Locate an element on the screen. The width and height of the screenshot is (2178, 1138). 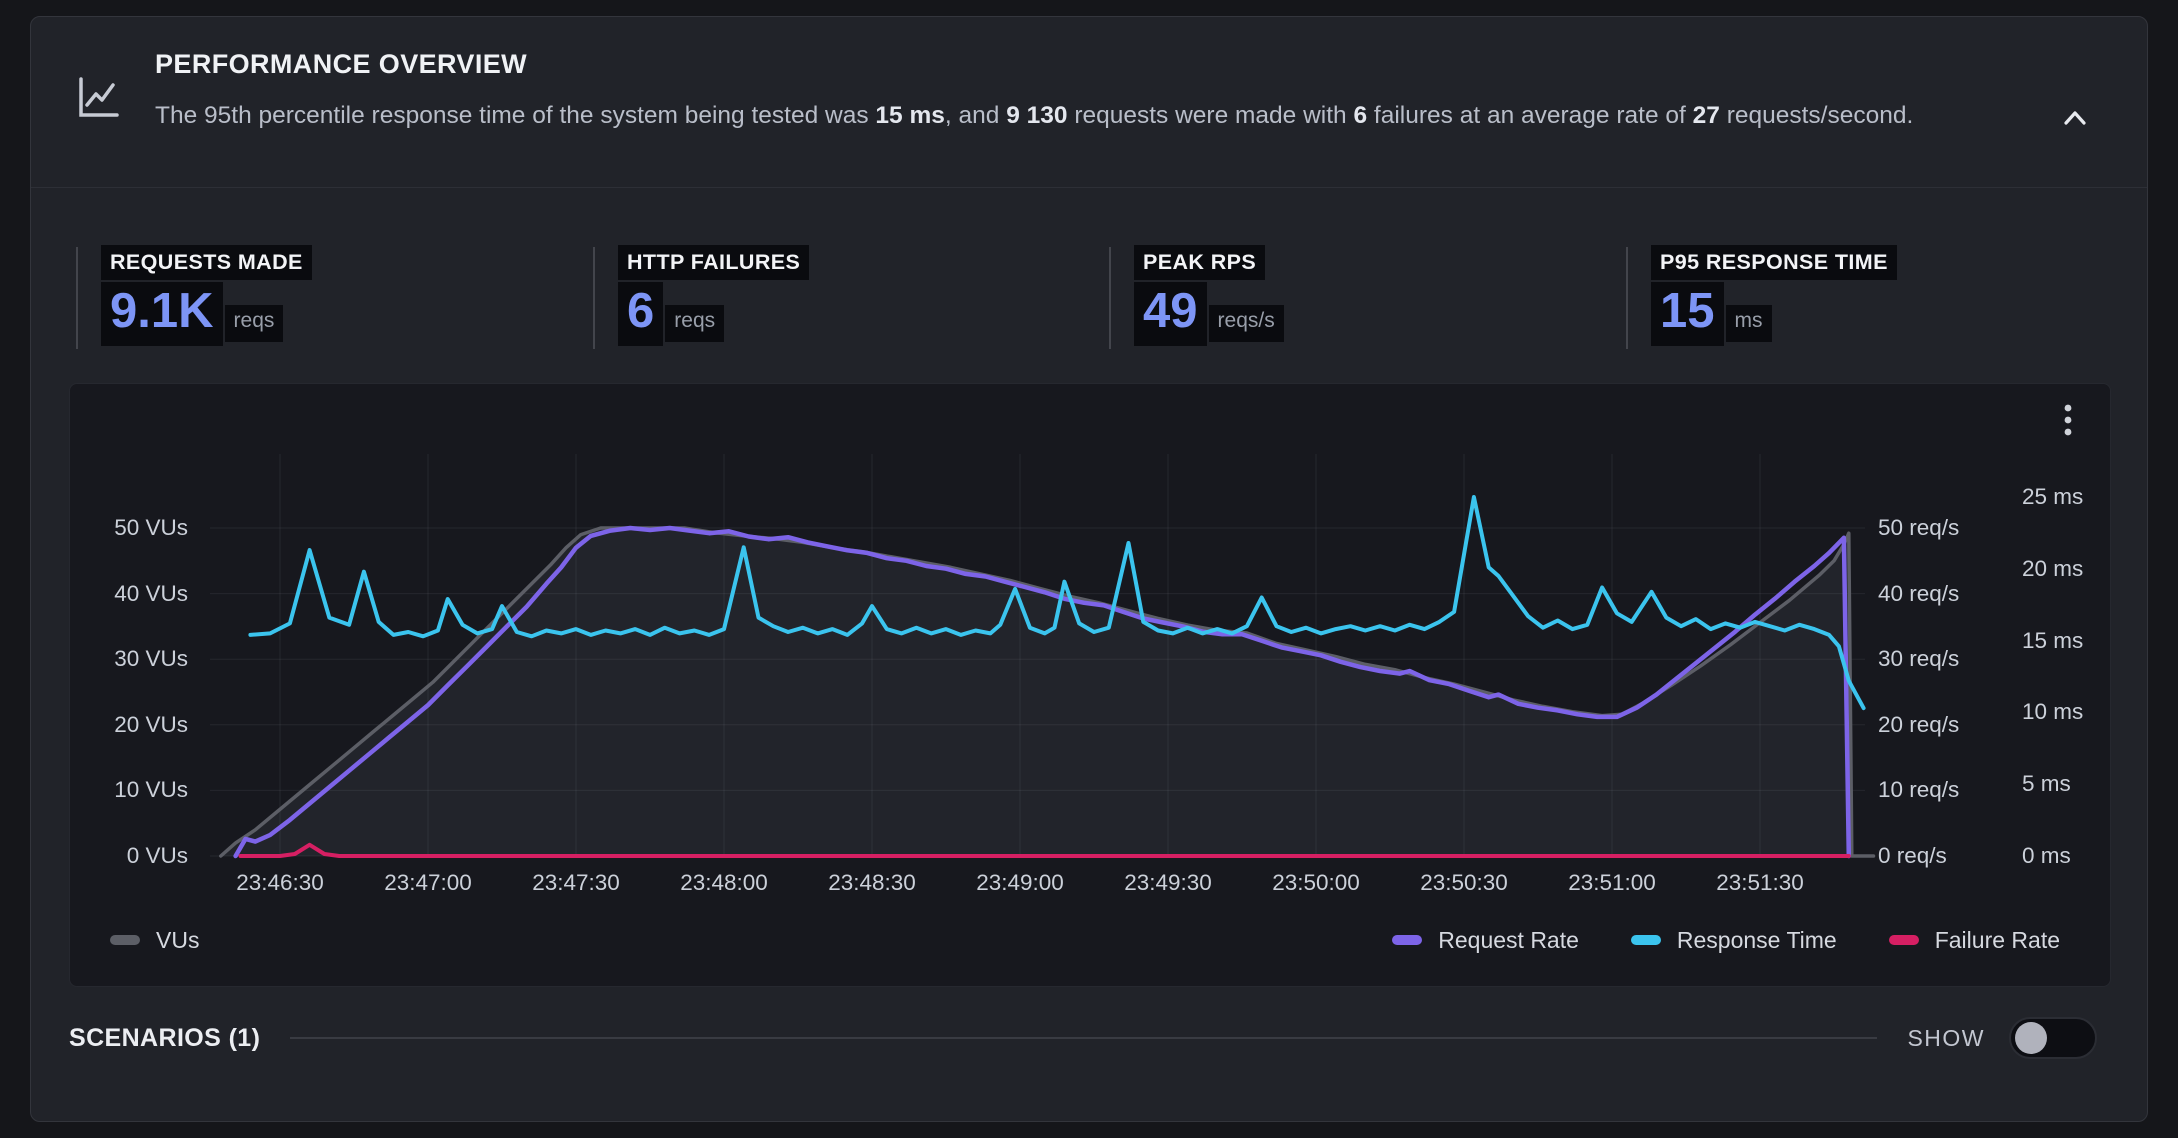
stat-p95-response-time: P95 RESPONSE TIME 15 ms is located at coordinates (1774, 295).